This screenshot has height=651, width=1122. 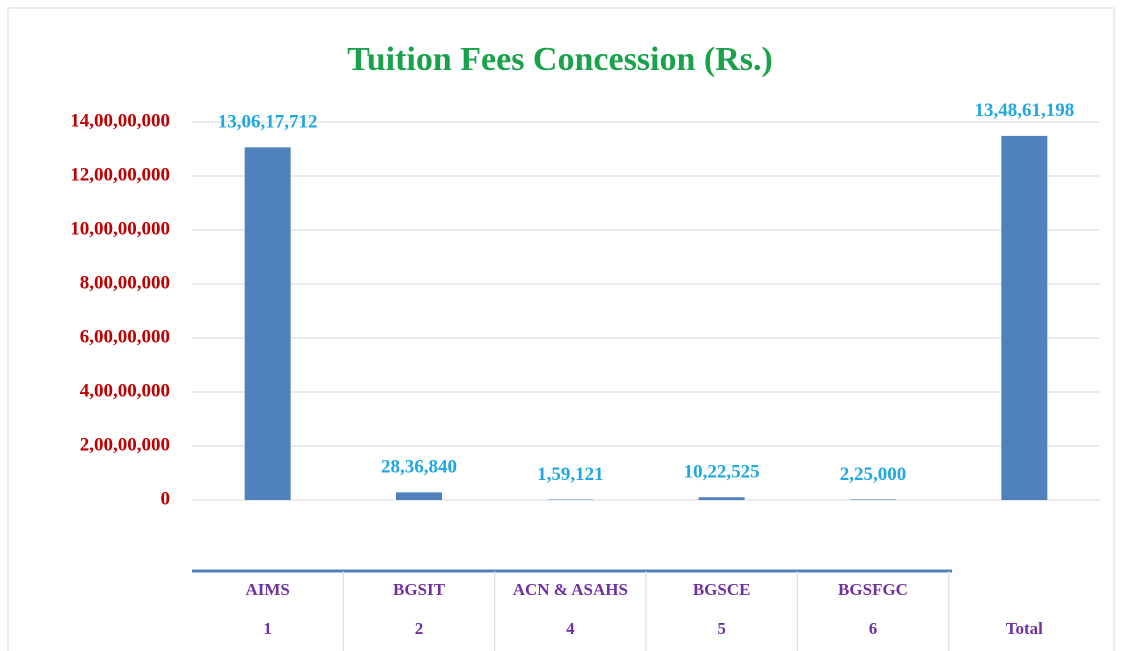 I want to click on value-label: 28,36,840, so click(x=419, y=467).